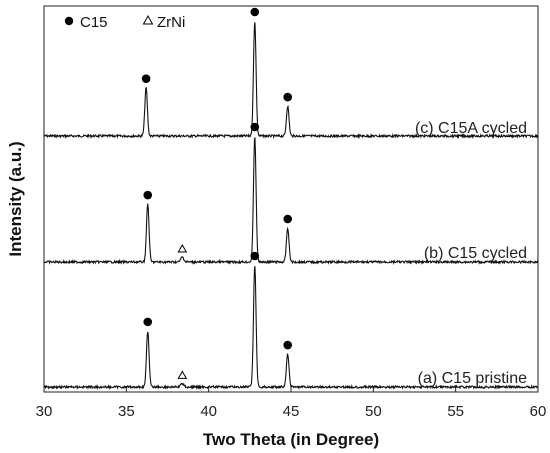  I want to click on x-tick-label: 35, so click(126, 411).